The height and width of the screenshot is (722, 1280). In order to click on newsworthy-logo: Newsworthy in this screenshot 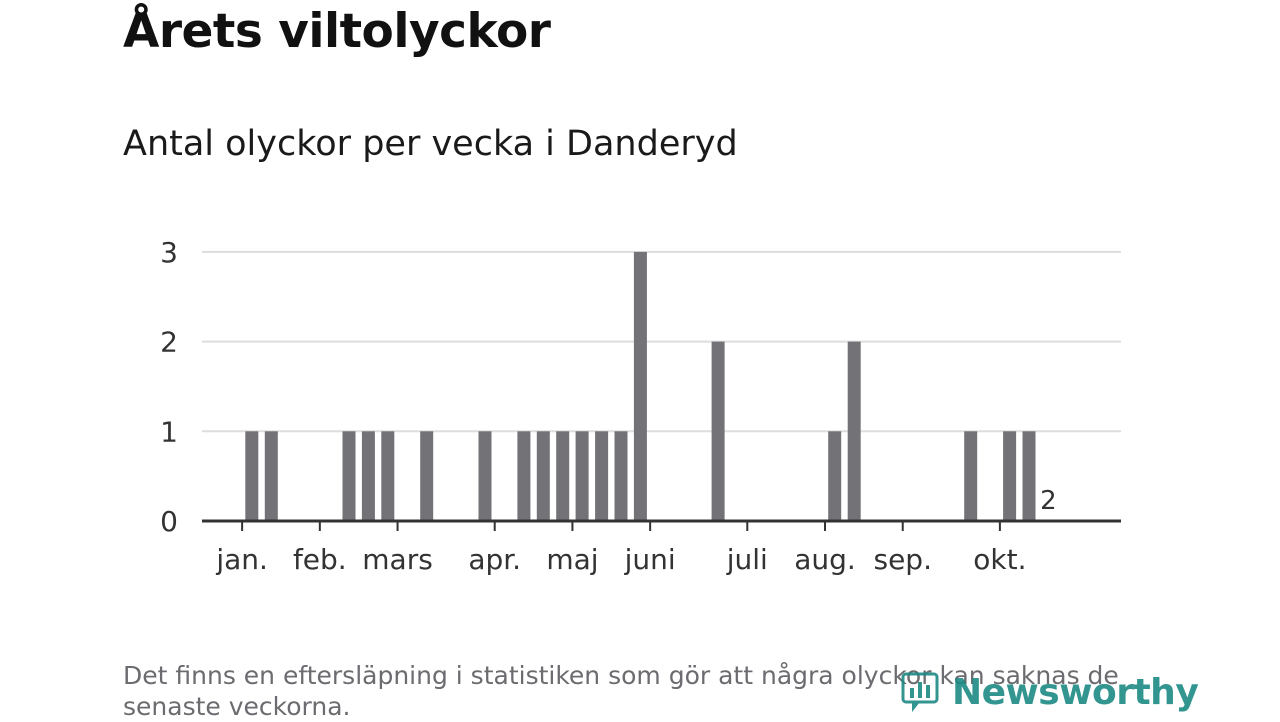, I will do `click(1049, 692)`.